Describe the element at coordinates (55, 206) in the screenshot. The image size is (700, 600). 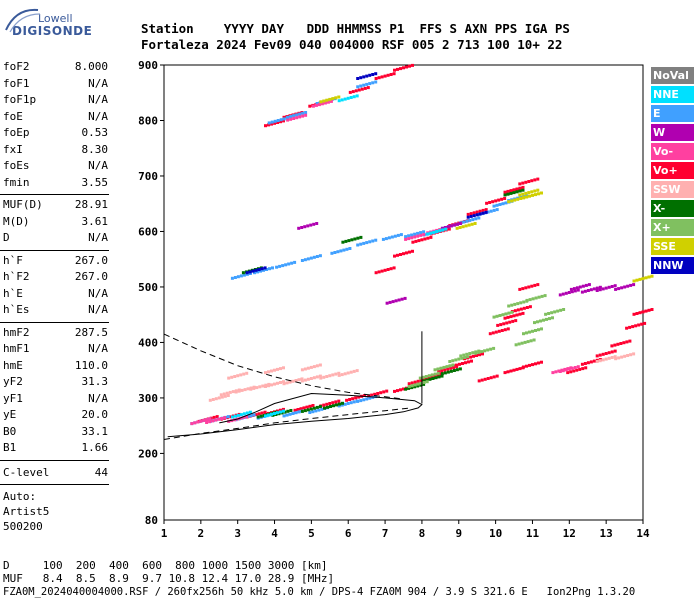
I see `param-row: MUF(D) 28.91` at that location.